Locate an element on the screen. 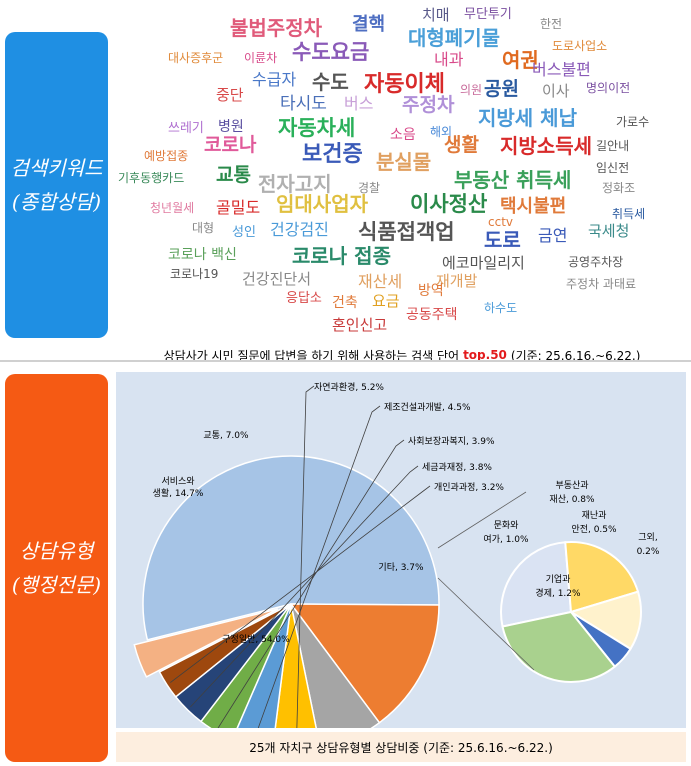 This screenshot has width=691, height=766. cloud-word: 이륜차 is located at coordinates (261, 58).